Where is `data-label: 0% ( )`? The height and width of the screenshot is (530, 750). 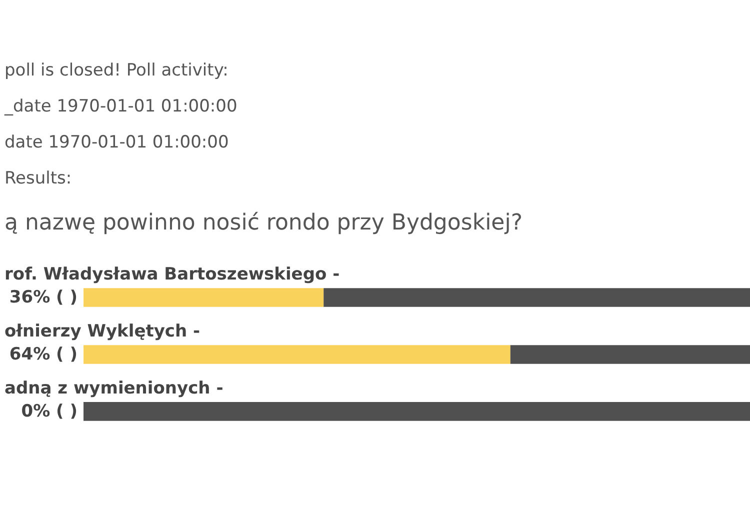
data-label: 0% ( ) is located at coordinates (49, 411).